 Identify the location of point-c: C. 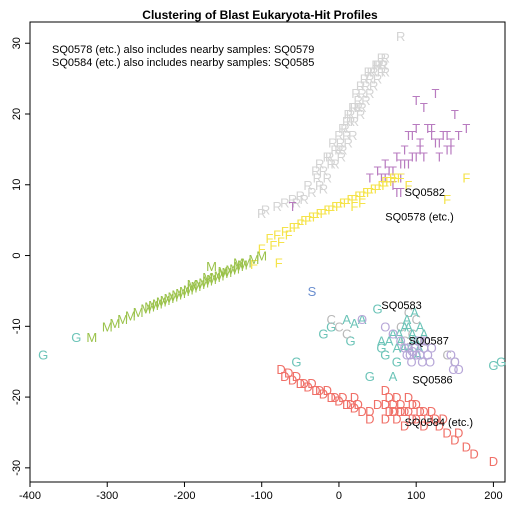
(415, 319).